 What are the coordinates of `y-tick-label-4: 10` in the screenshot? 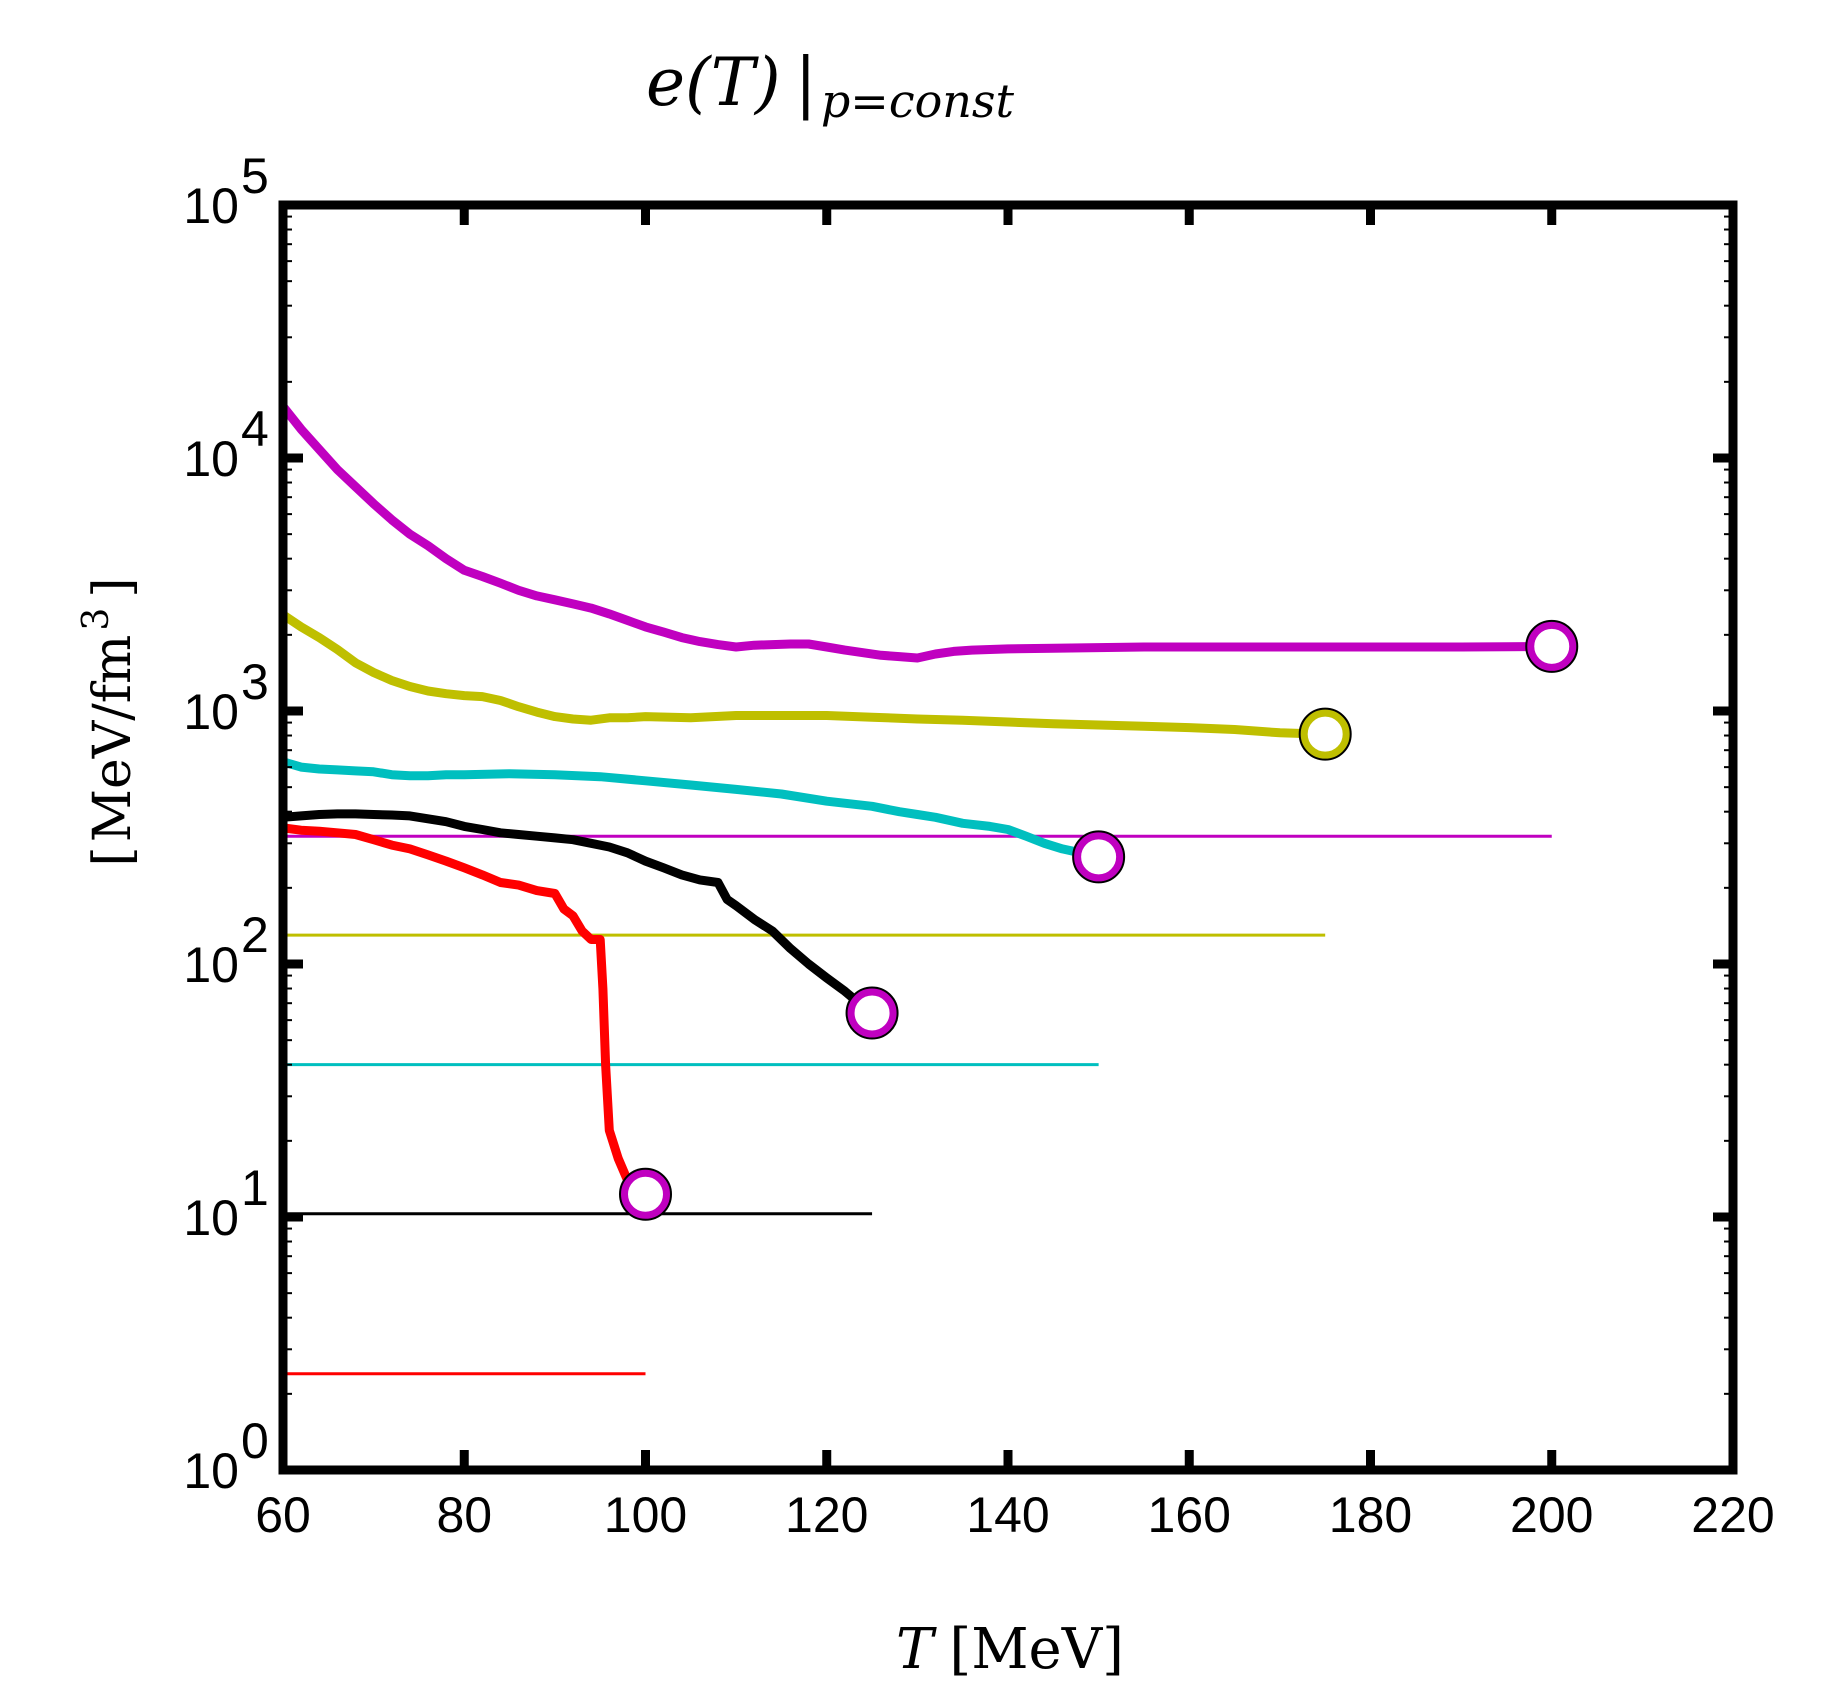 It's located at (211, 459).